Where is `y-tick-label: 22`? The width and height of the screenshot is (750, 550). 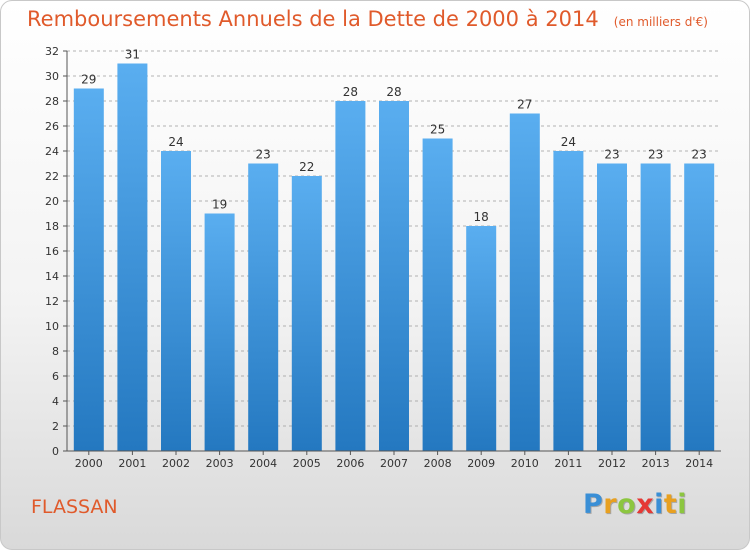 y-tick-label: 22 is located at coordinates (52, 176).